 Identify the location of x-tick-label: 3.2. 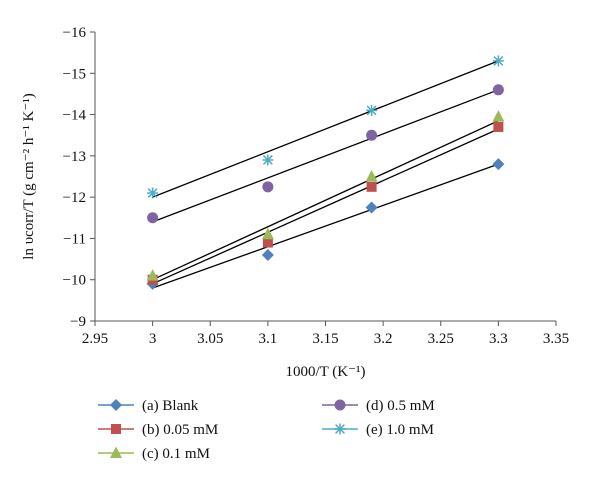
(383, 339).